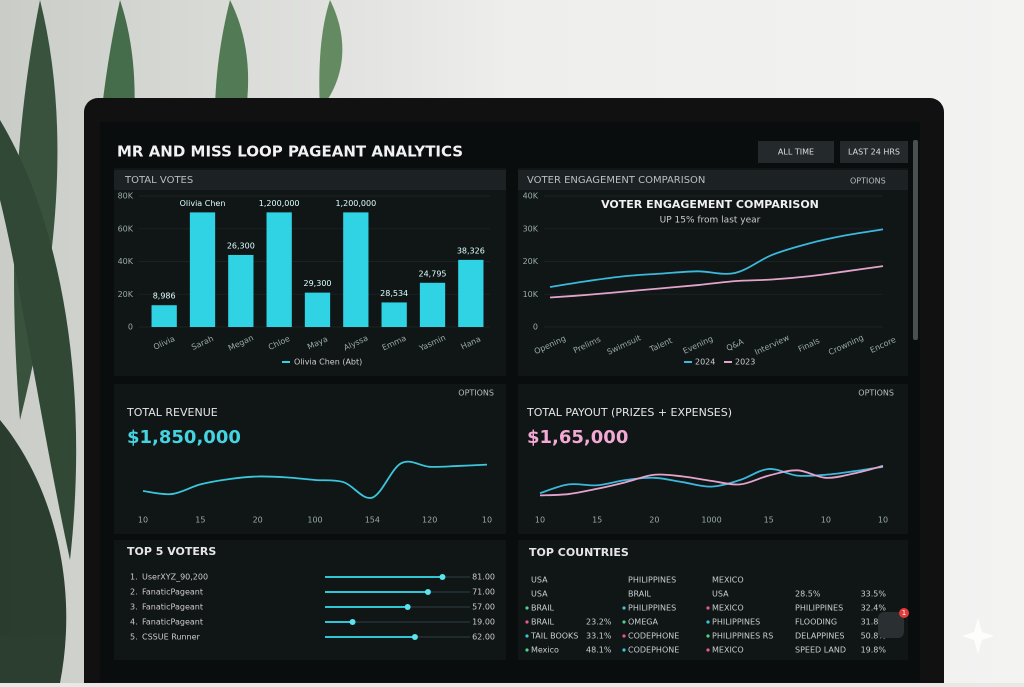 Image resolution: width=1024 pixels, height=687 pixels. What do you see at coordinates (134, 622) in the screenshot?
I see `voter-rank: 4.` at bounding box center [134, 622].